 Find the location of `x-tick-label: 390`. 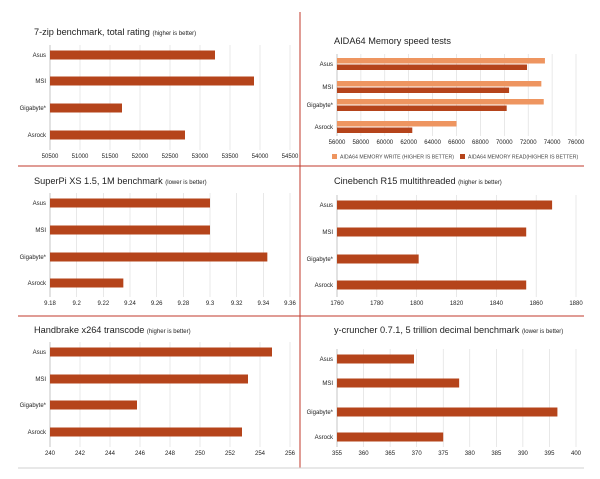

x-tick-label: 390 is located at coordinates (523, 454).